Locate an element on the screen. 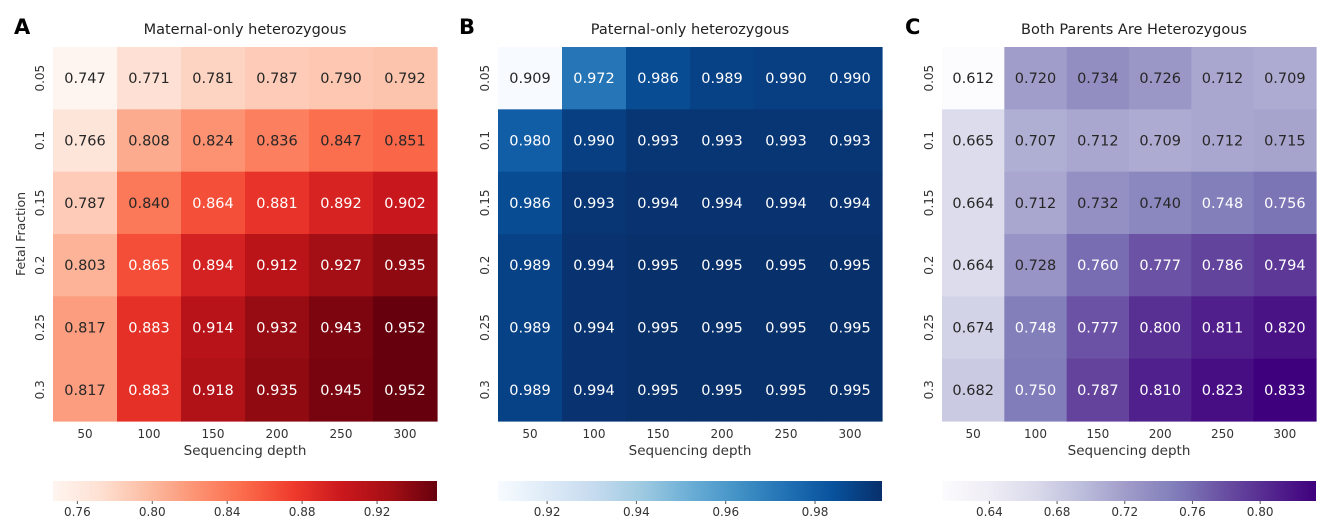 This screenshot has width=1317, height=521. cell-value-label: 0.715 is located at coordinates (1285, 142).